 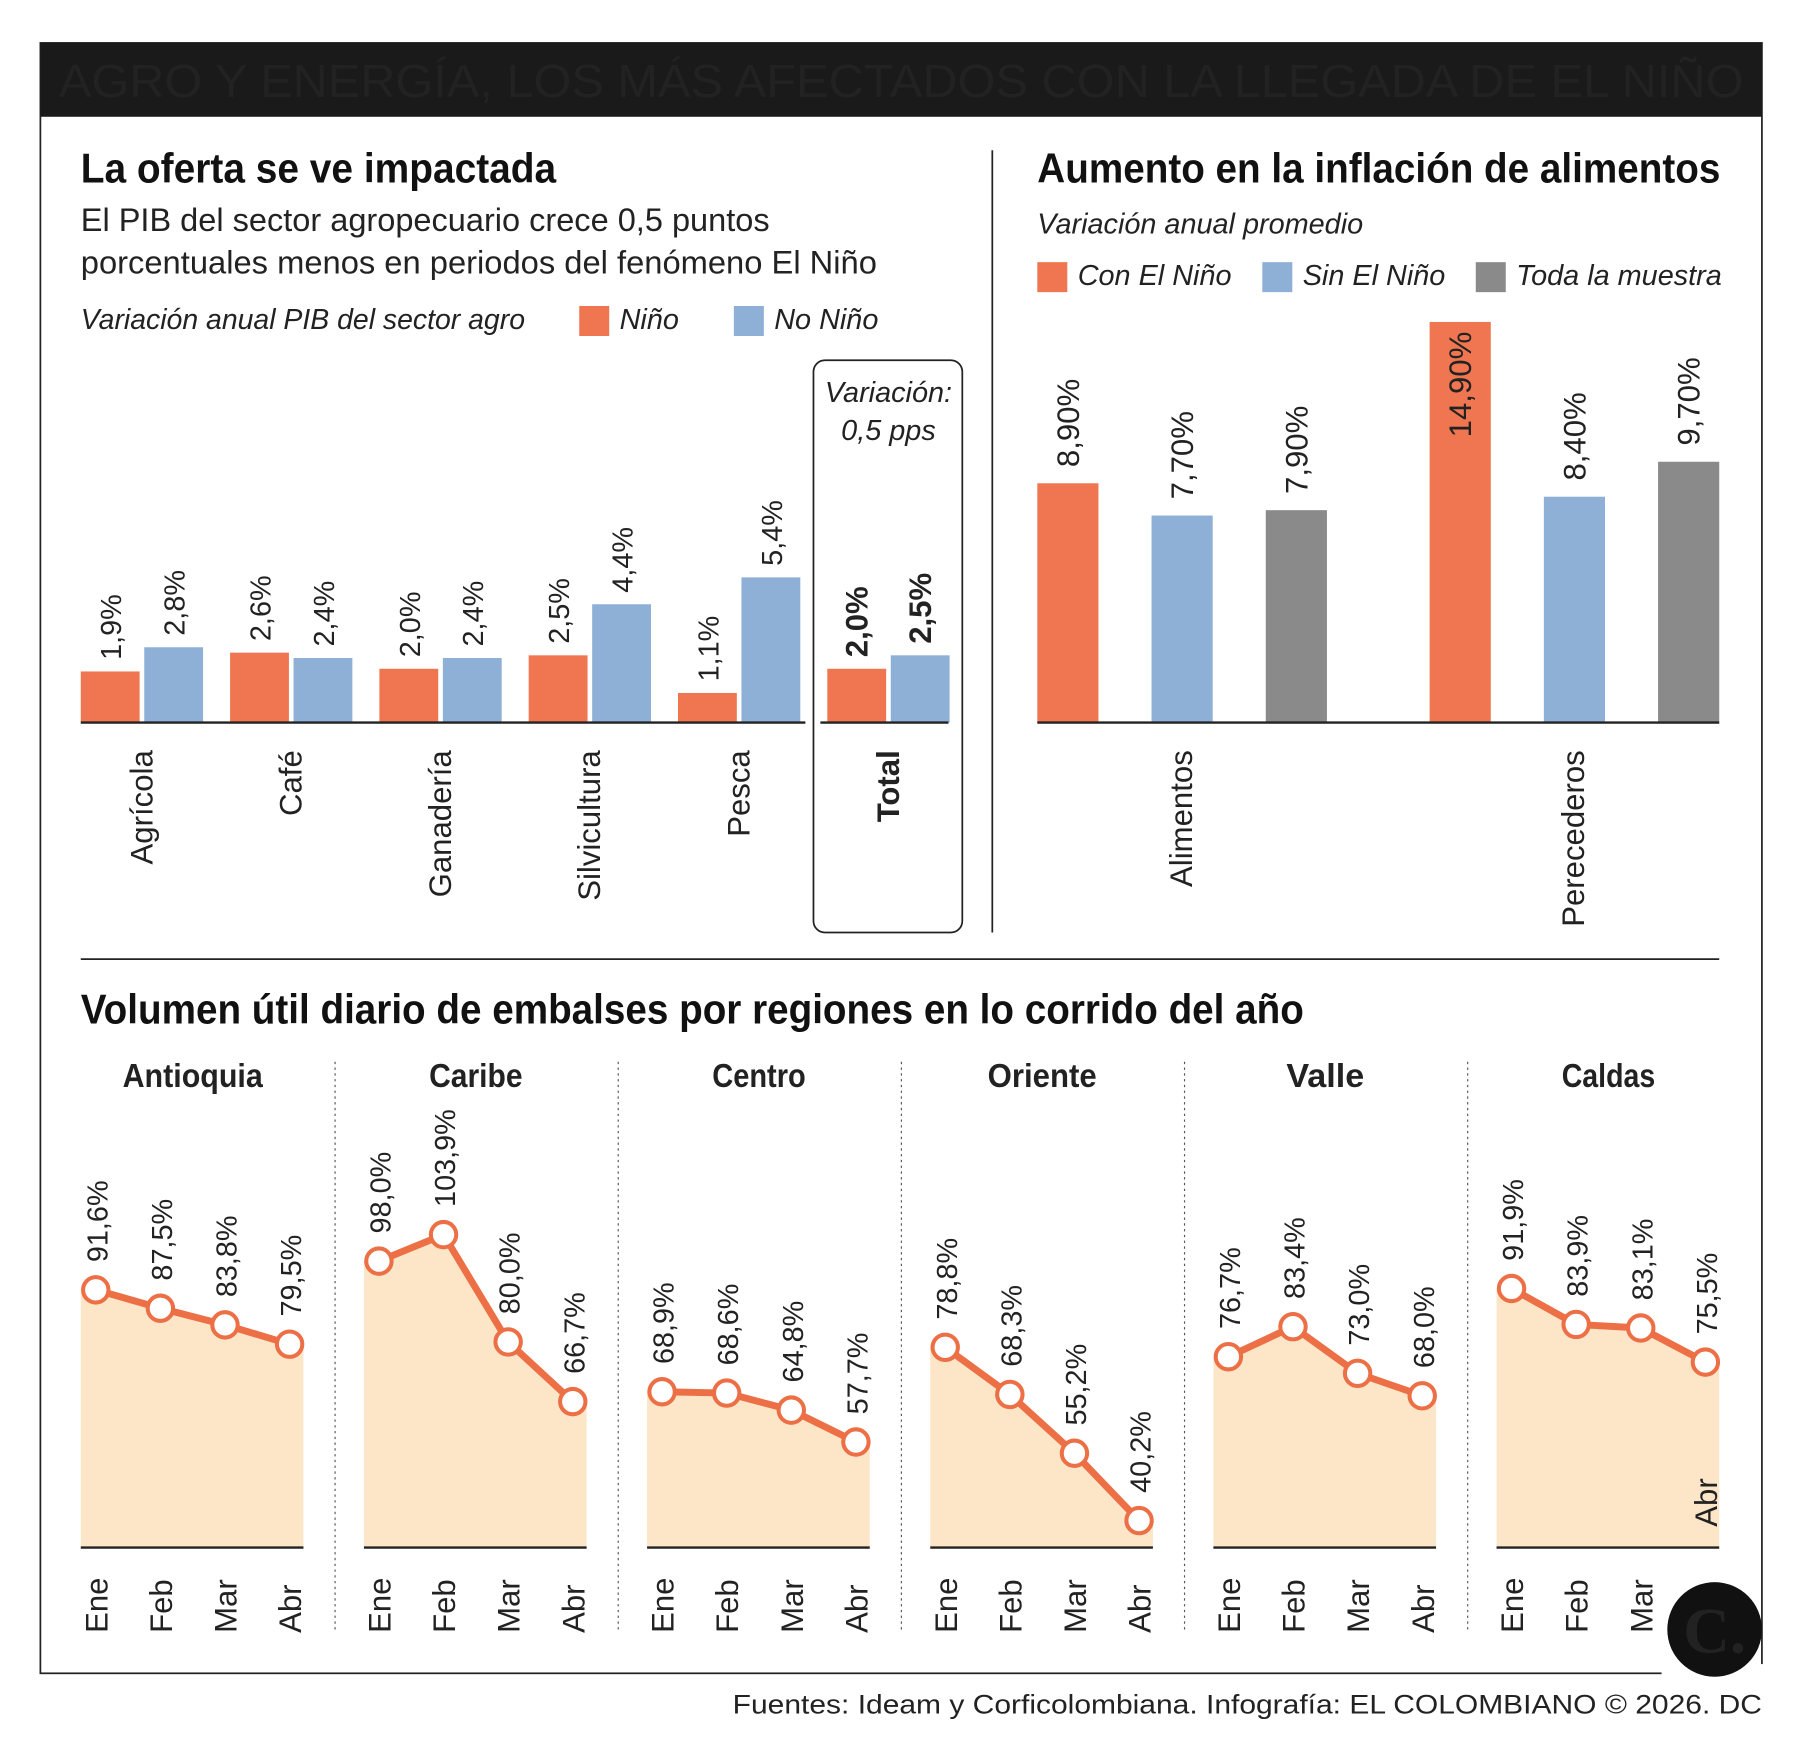 What do you see at coordinates (1425, 1327) in the screenshot?
I see `point-data-label: 68,0%` at bounding box center [1425, 1327].